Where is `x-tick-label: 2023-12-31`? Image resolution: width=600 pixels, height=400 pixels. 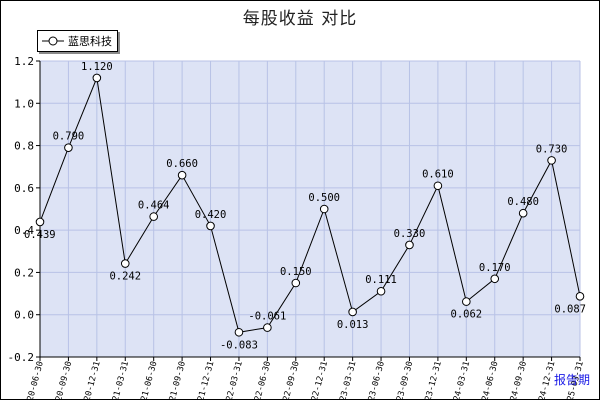
x-tick-label: 2023-12-31 is located at coordinates (432, 380).